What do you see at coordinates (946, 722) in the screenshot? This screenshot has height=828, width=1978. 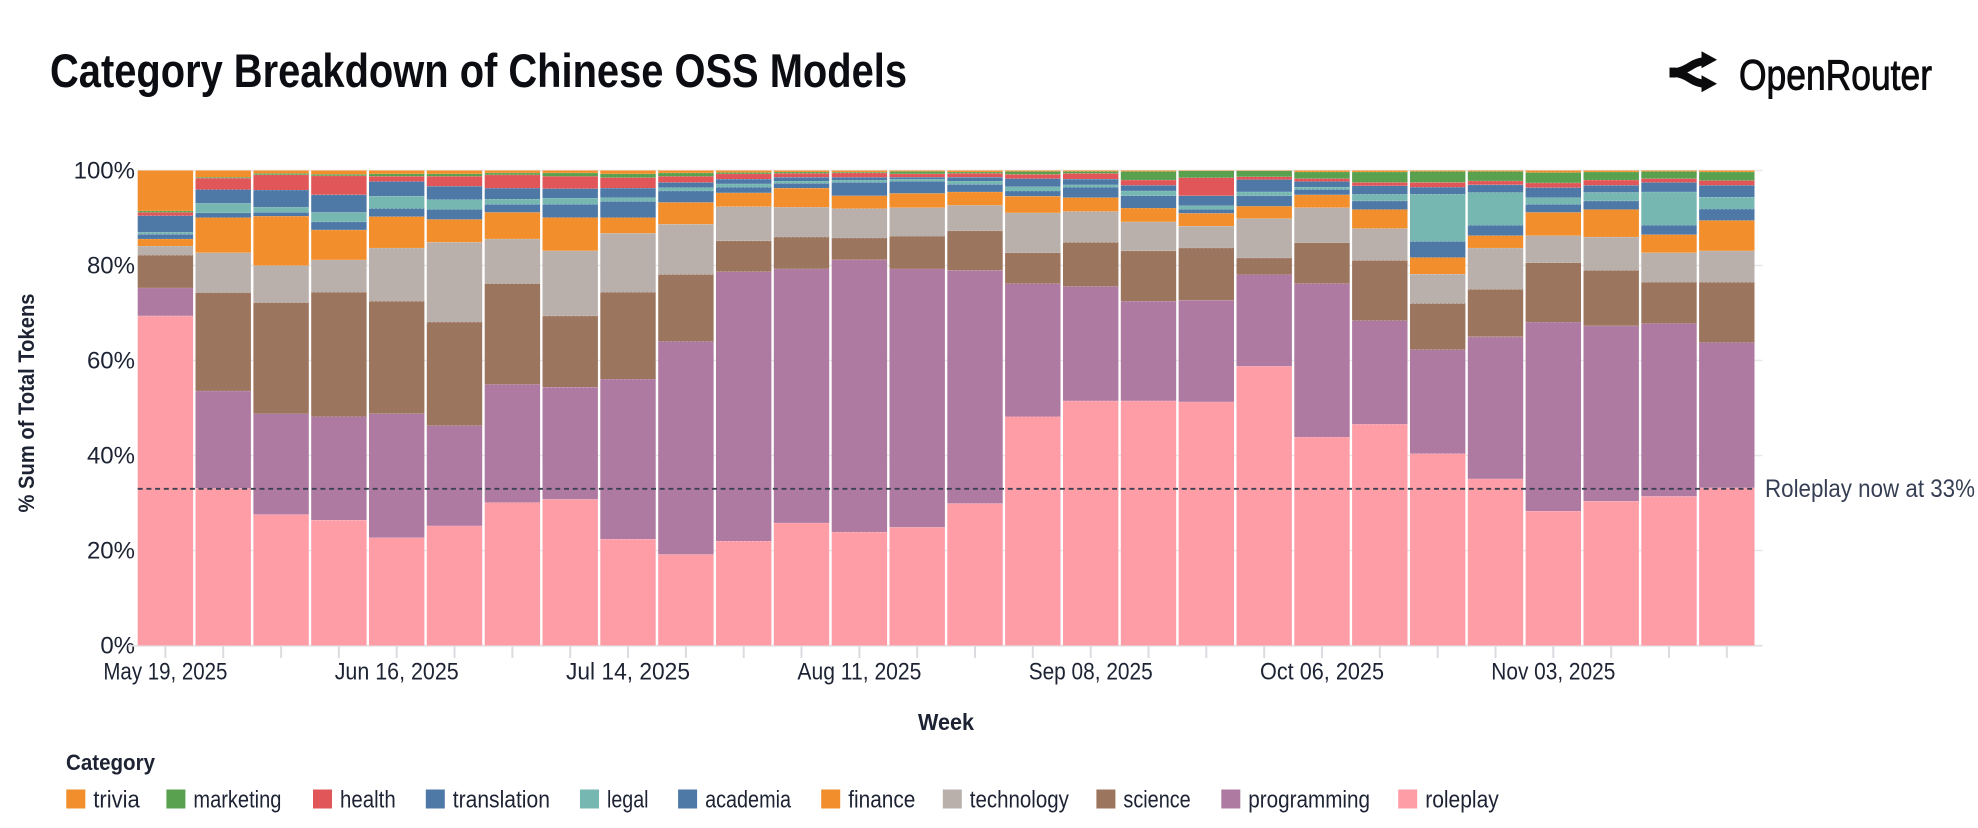 I see `svg-text: Week` at bounding box center [946, 722].